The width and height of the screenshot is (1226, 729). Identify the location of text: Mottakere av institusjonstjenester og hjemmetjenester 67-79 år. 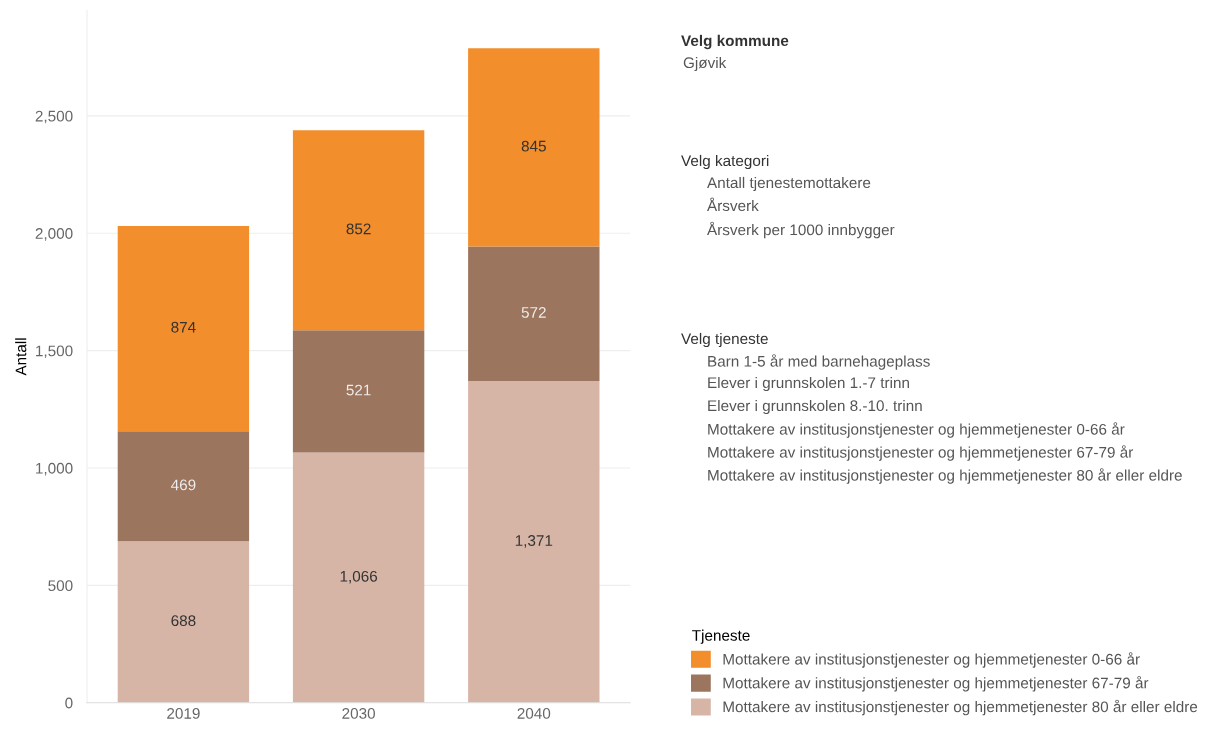
(921, 453).